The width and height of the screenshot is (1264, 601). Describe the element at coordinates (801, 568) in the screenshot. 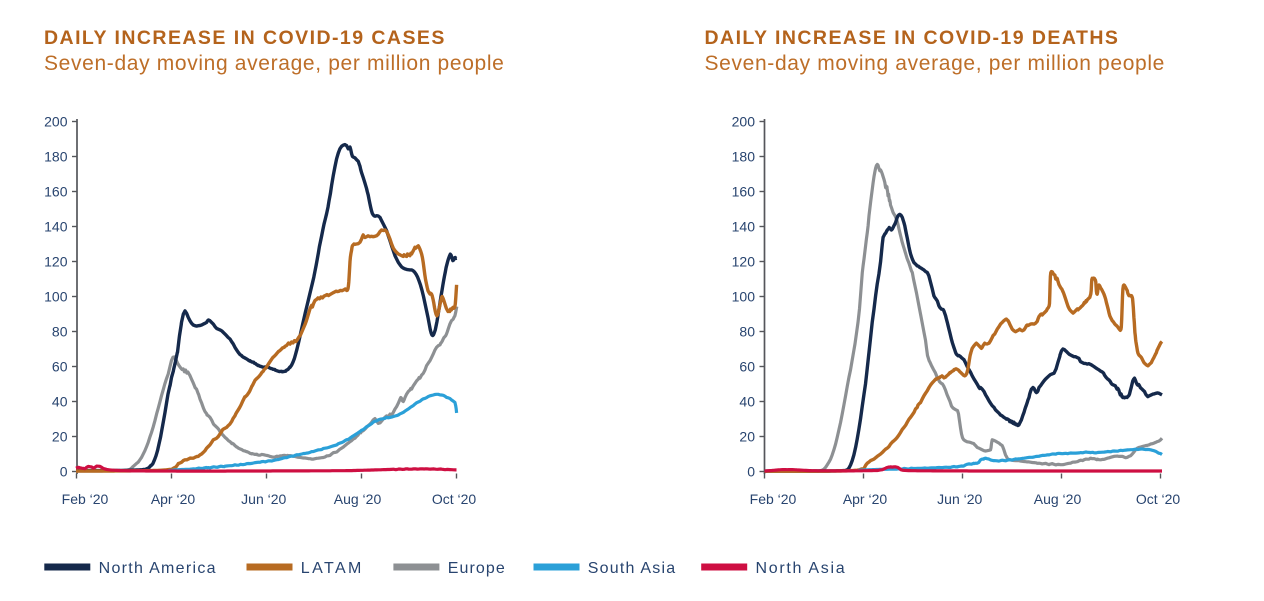

I see `svg-text: North Asia` at that location.